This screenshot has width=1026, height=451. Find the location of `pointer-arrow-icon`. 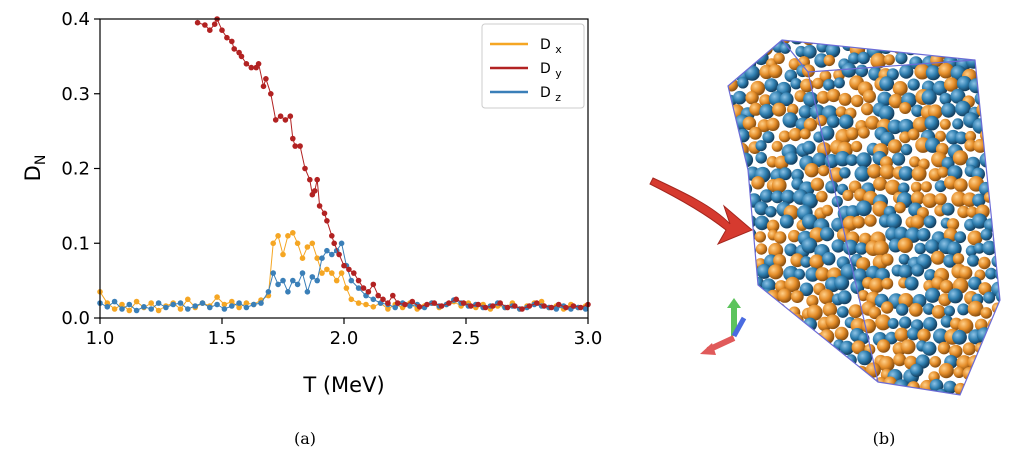

pointer-arrow-icon is located at coordinates (701, 211).